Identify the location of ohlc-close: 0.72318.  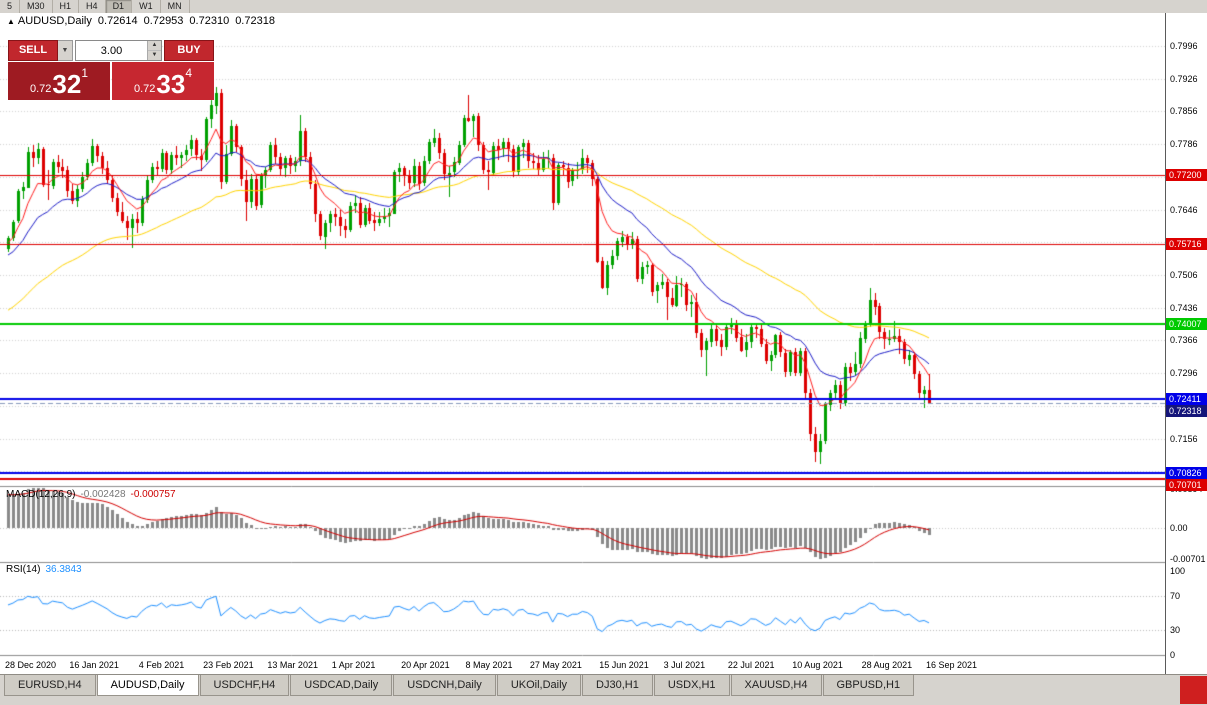
(255, 21).